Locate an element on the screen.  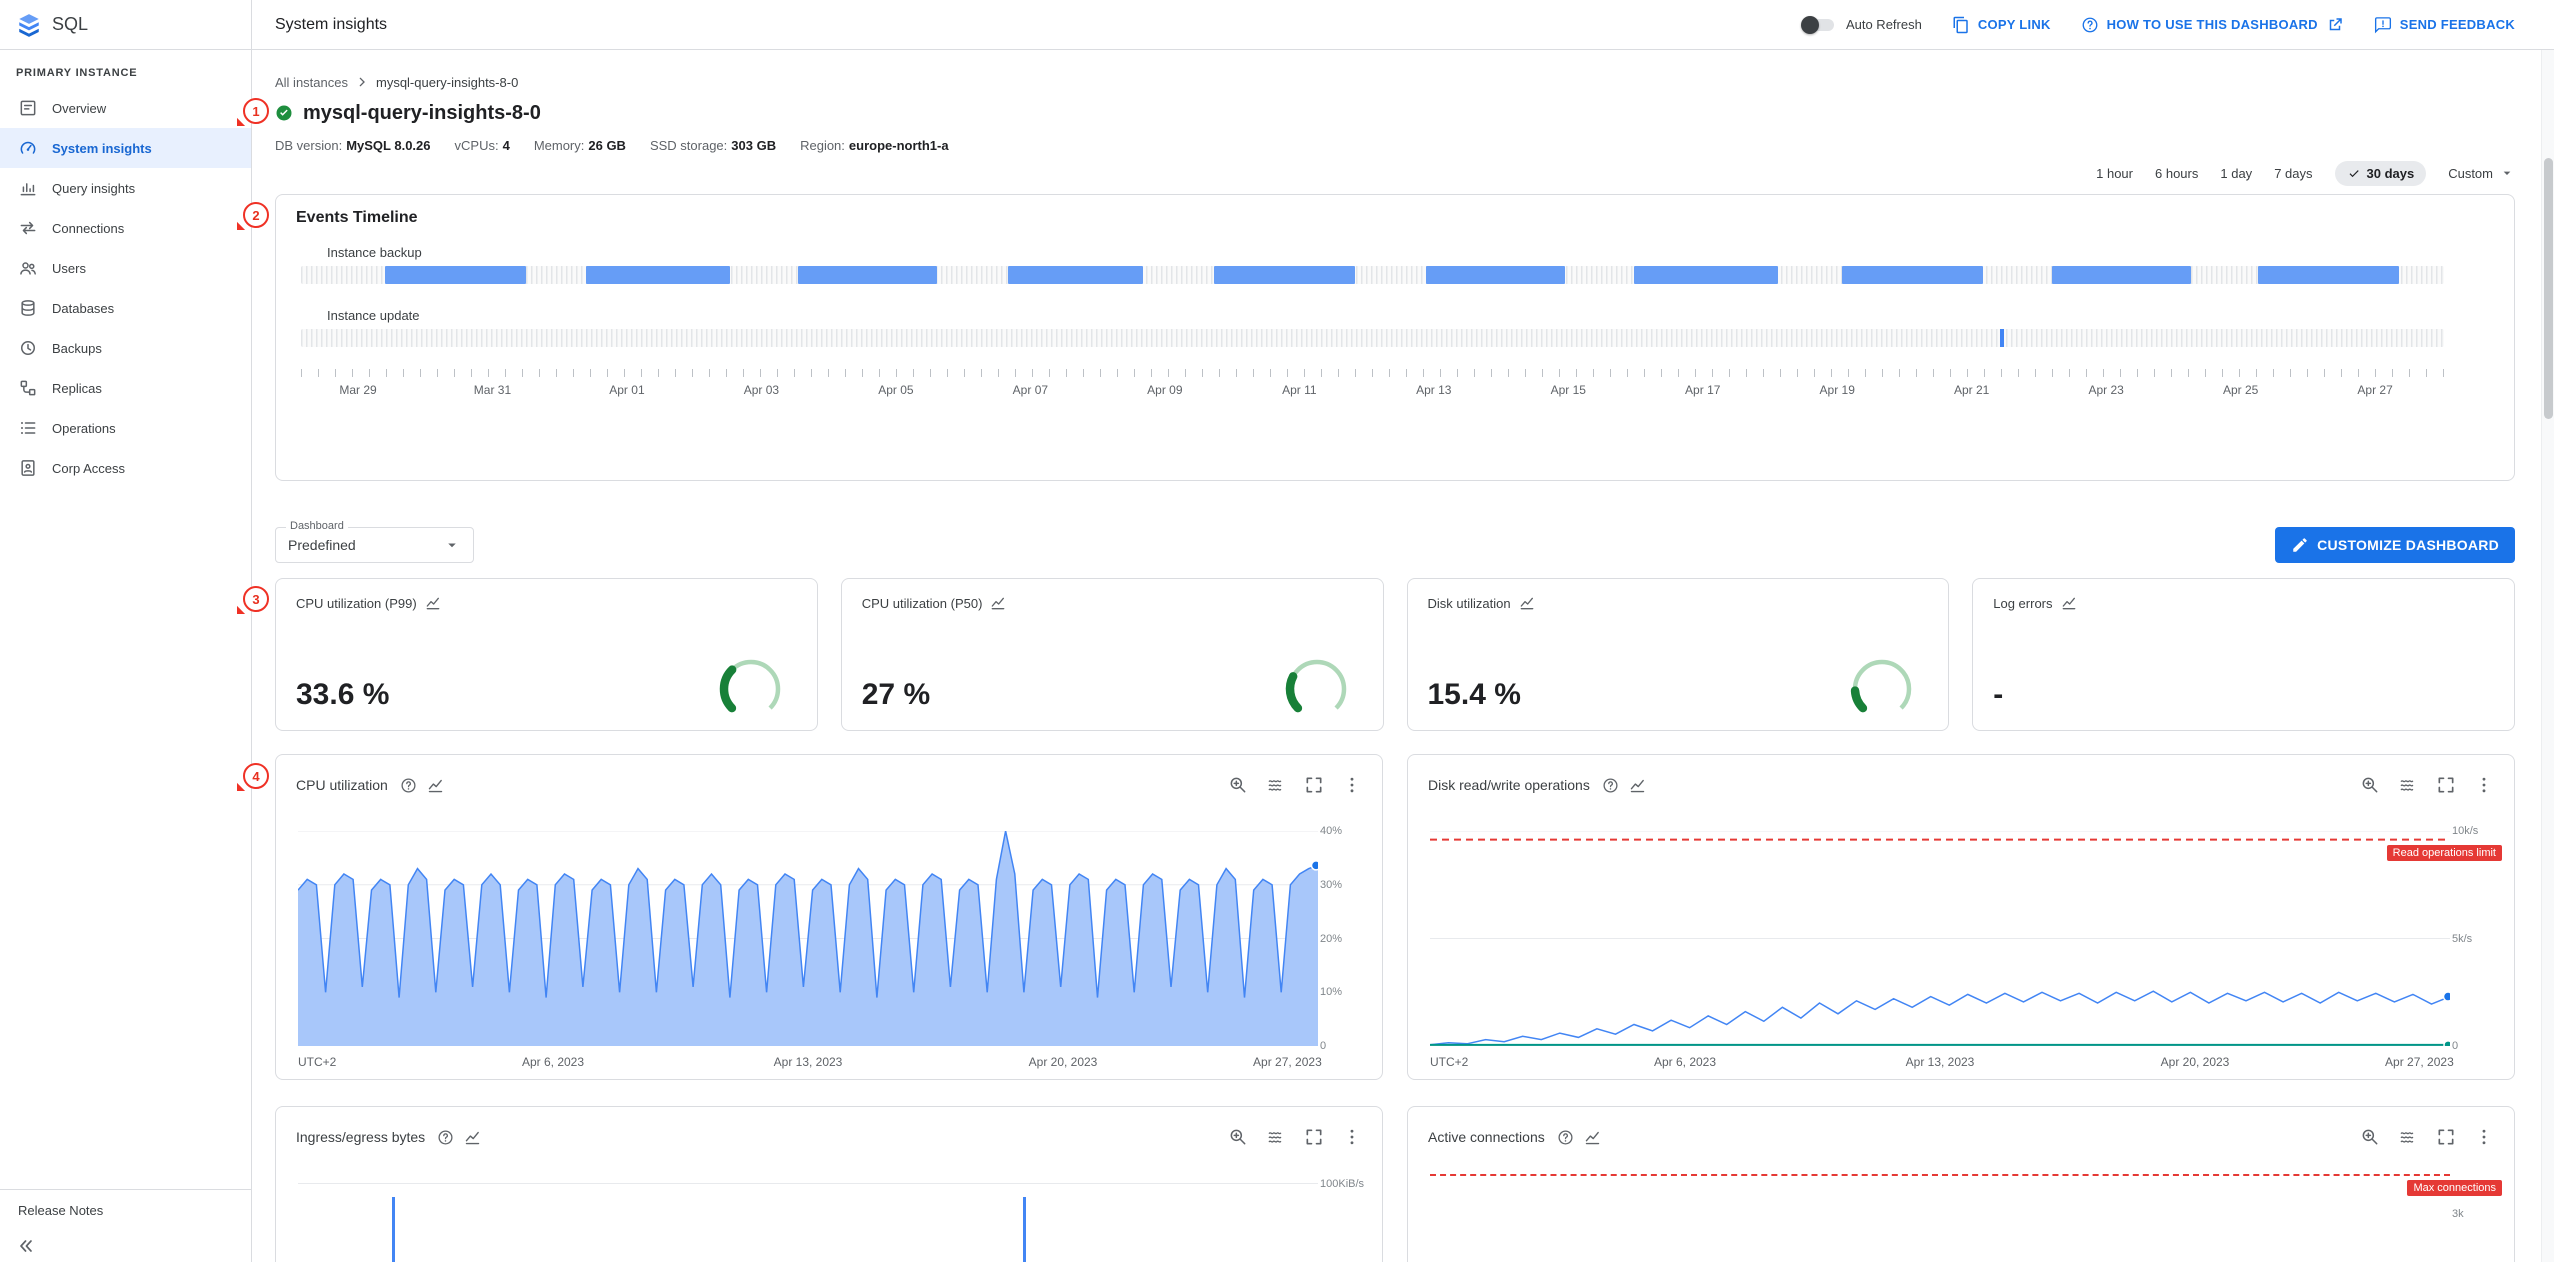
auto-refresh-toggle is located at coordinates (1817, 24).